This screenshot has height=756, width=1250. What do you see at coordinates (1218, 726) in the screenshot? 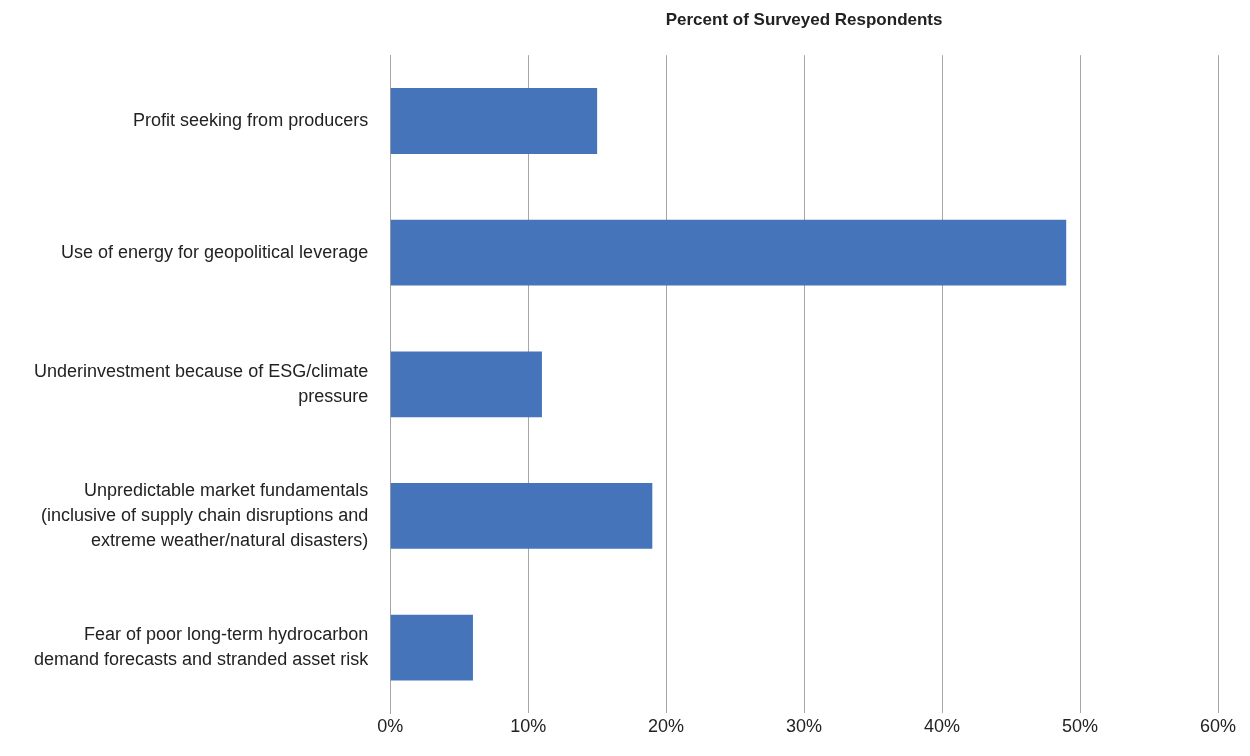
I see `x-tick-label: 60%` at bounding box center [1218, 726].